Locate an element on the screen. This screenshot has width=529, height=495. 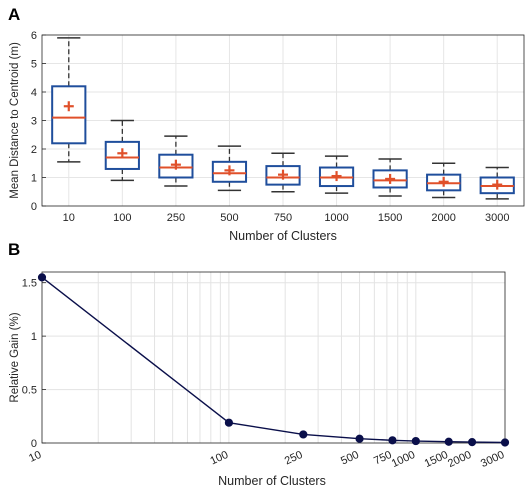
panel-b-ytick-label: 0 is located at coordinates (34, 444).